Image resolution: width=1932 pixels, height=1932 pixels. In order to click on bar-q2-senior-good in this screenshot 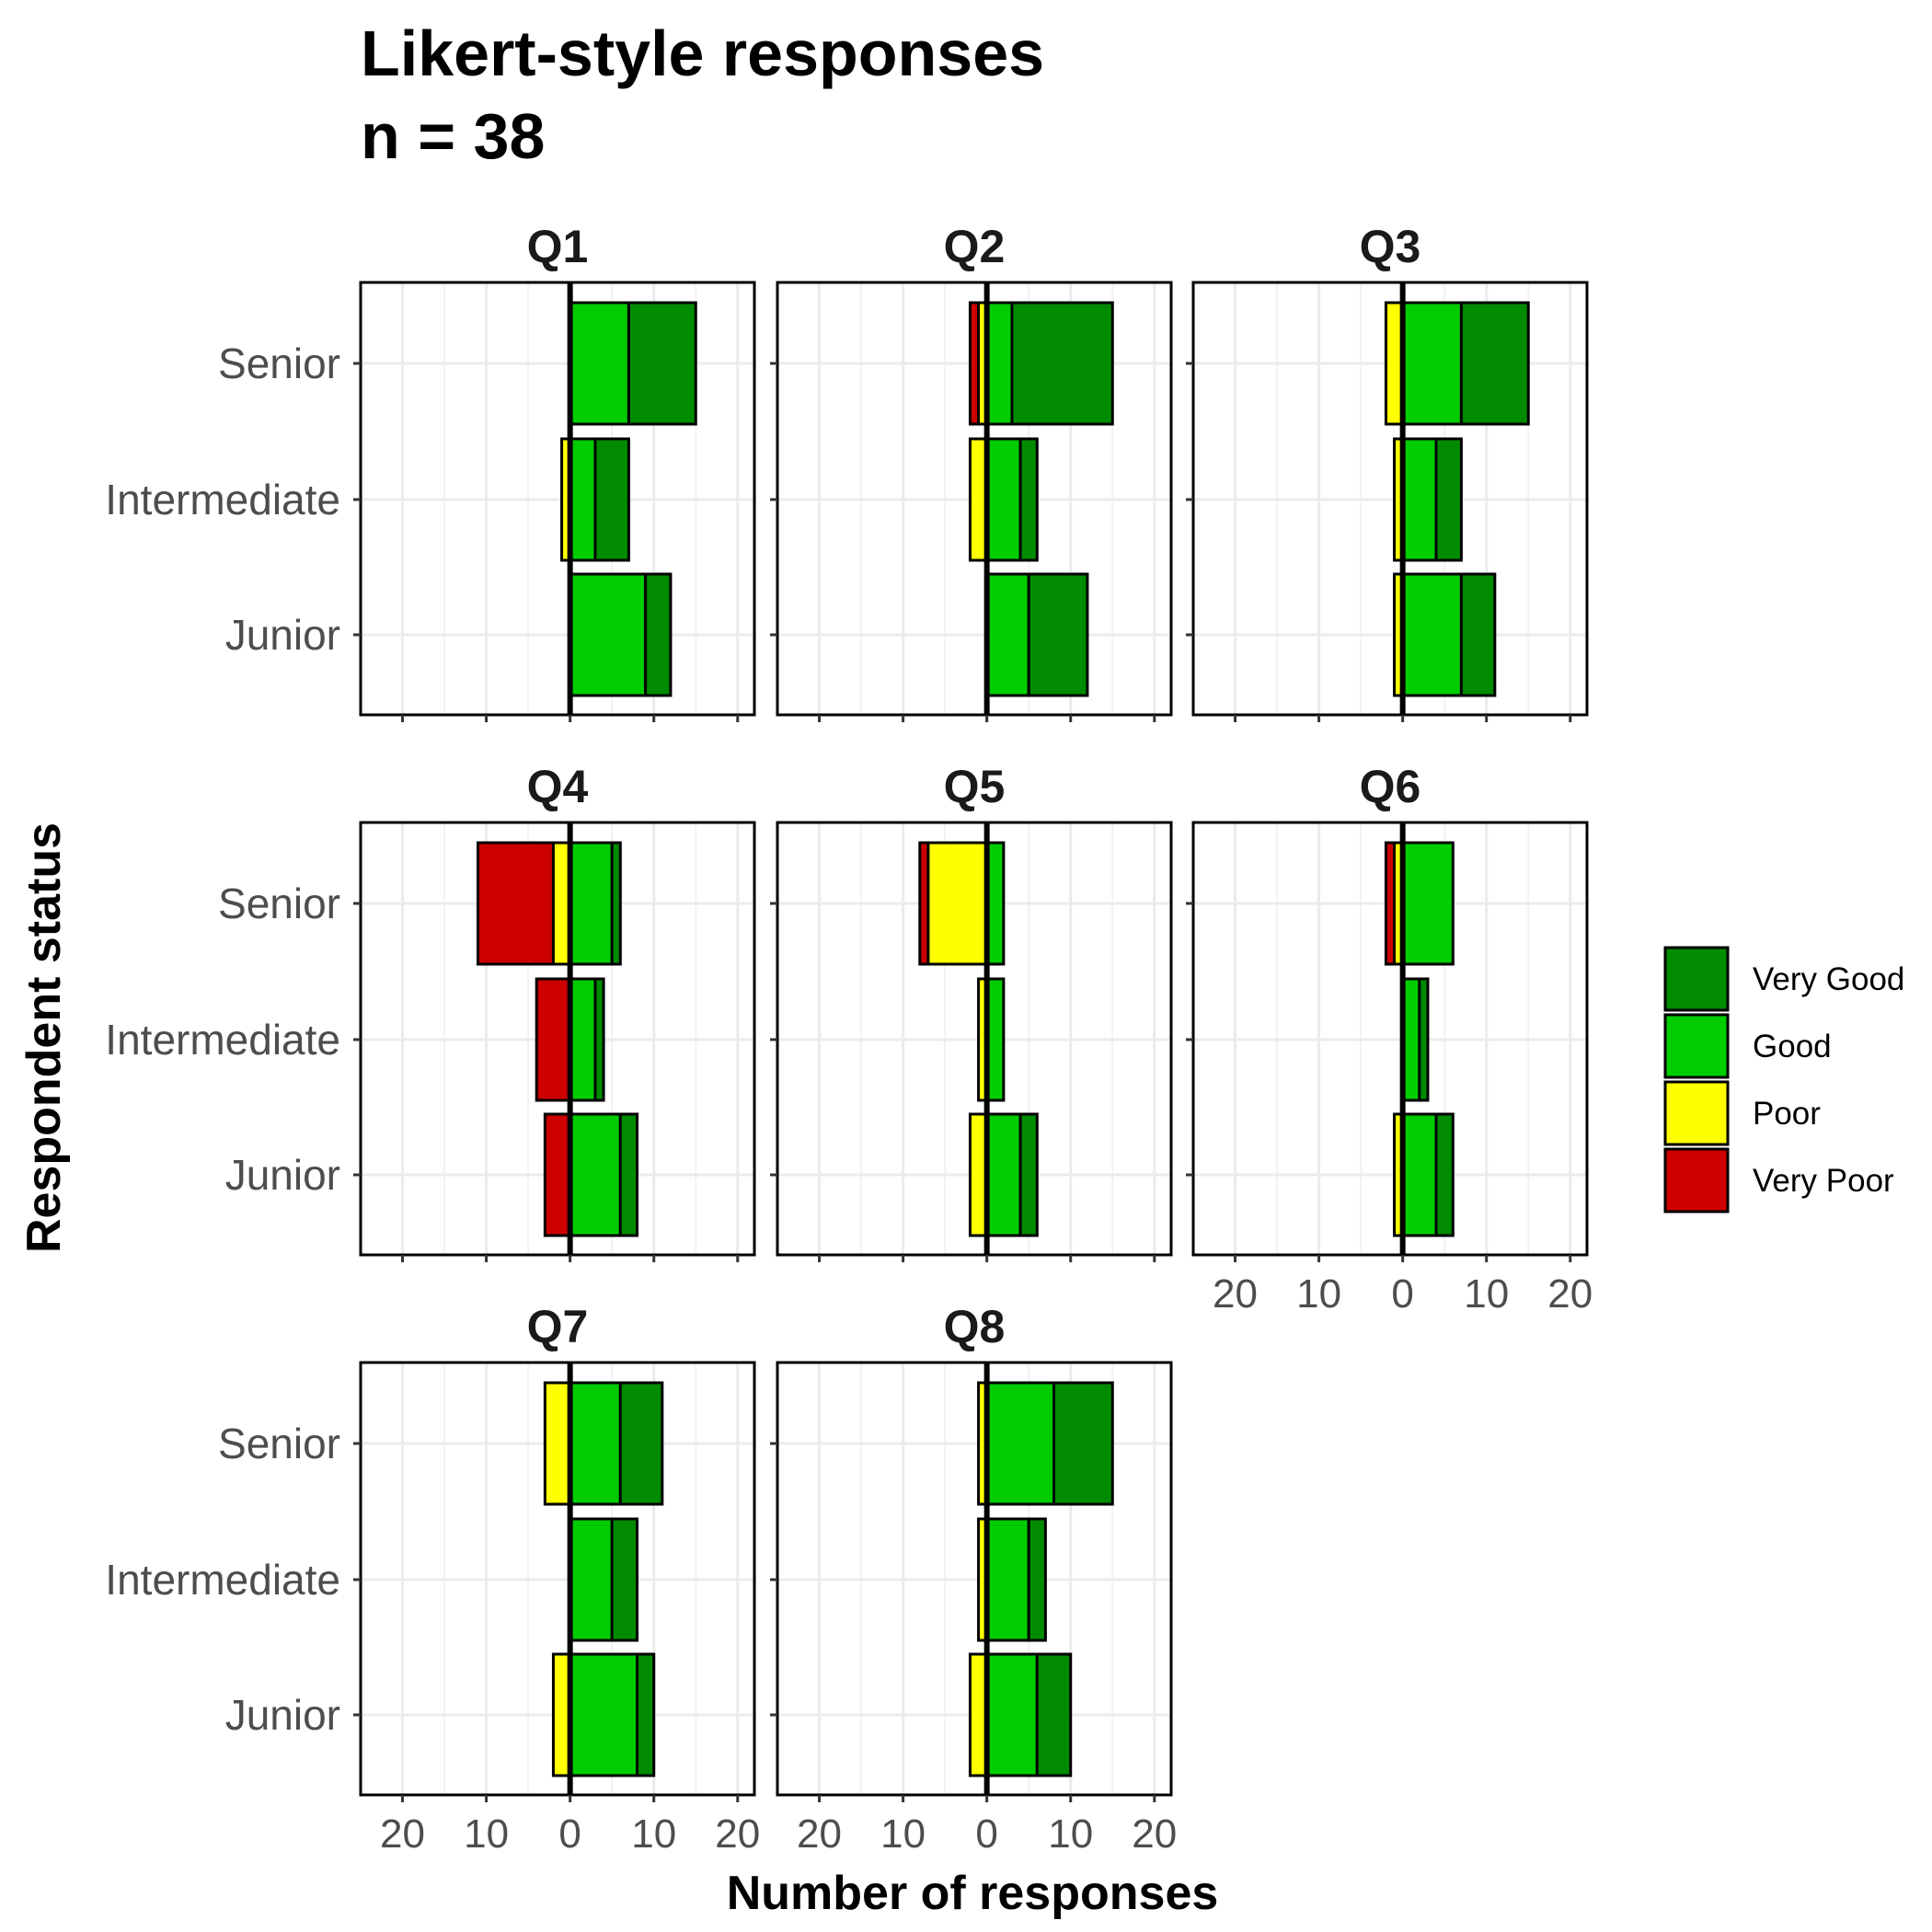, I will do `click(999, 363)`.